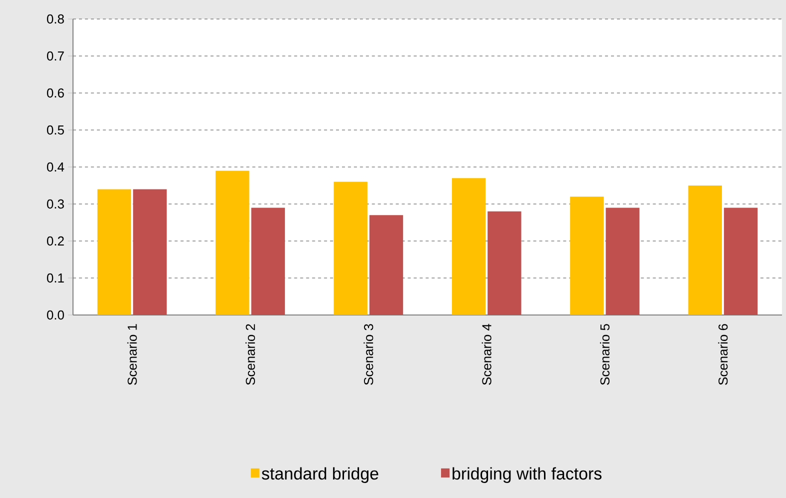 The width and height of the screenshot is (786, 498). What do you see at coordinates (132, 354) in the screenshot?
I see `x-tick-label: Scenario 1` at bounding box center [132, 354].